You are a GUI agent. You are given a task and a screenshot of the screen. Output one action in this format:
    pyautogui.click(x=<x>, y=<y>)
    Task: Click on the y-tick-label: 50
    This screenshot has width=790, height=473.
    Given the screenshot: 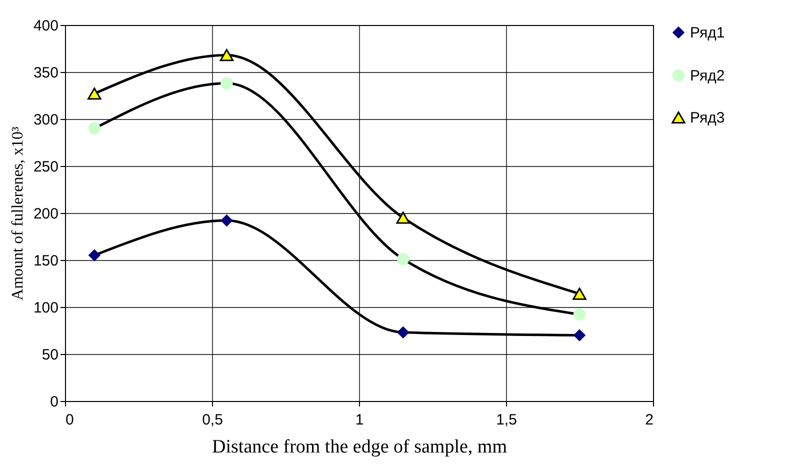 What is the action you would take?
    pyautogui.click(x=50, y=355)
    